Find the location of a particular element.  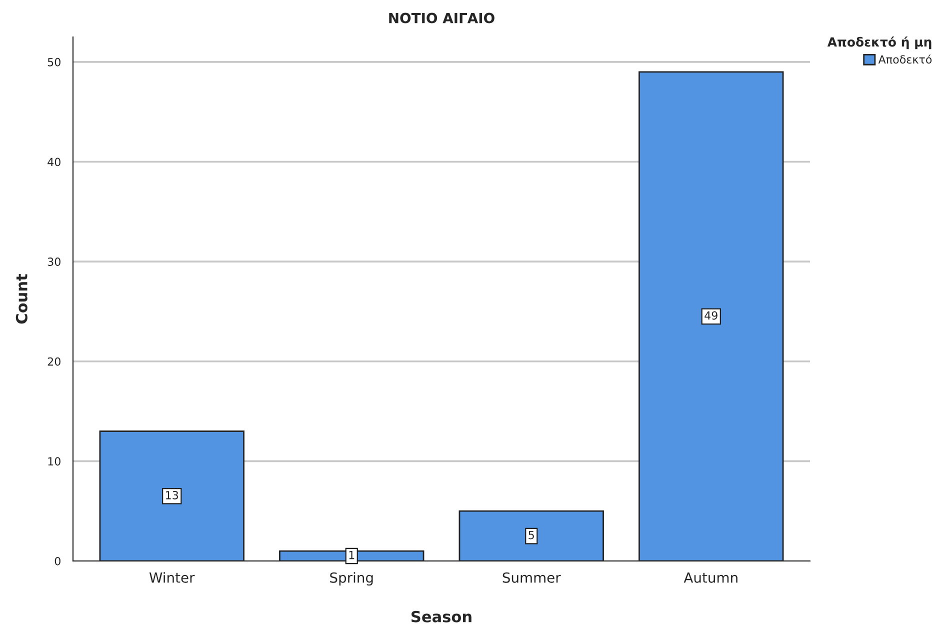

y-tick-label: 10 is located at coordinates (54, 461).